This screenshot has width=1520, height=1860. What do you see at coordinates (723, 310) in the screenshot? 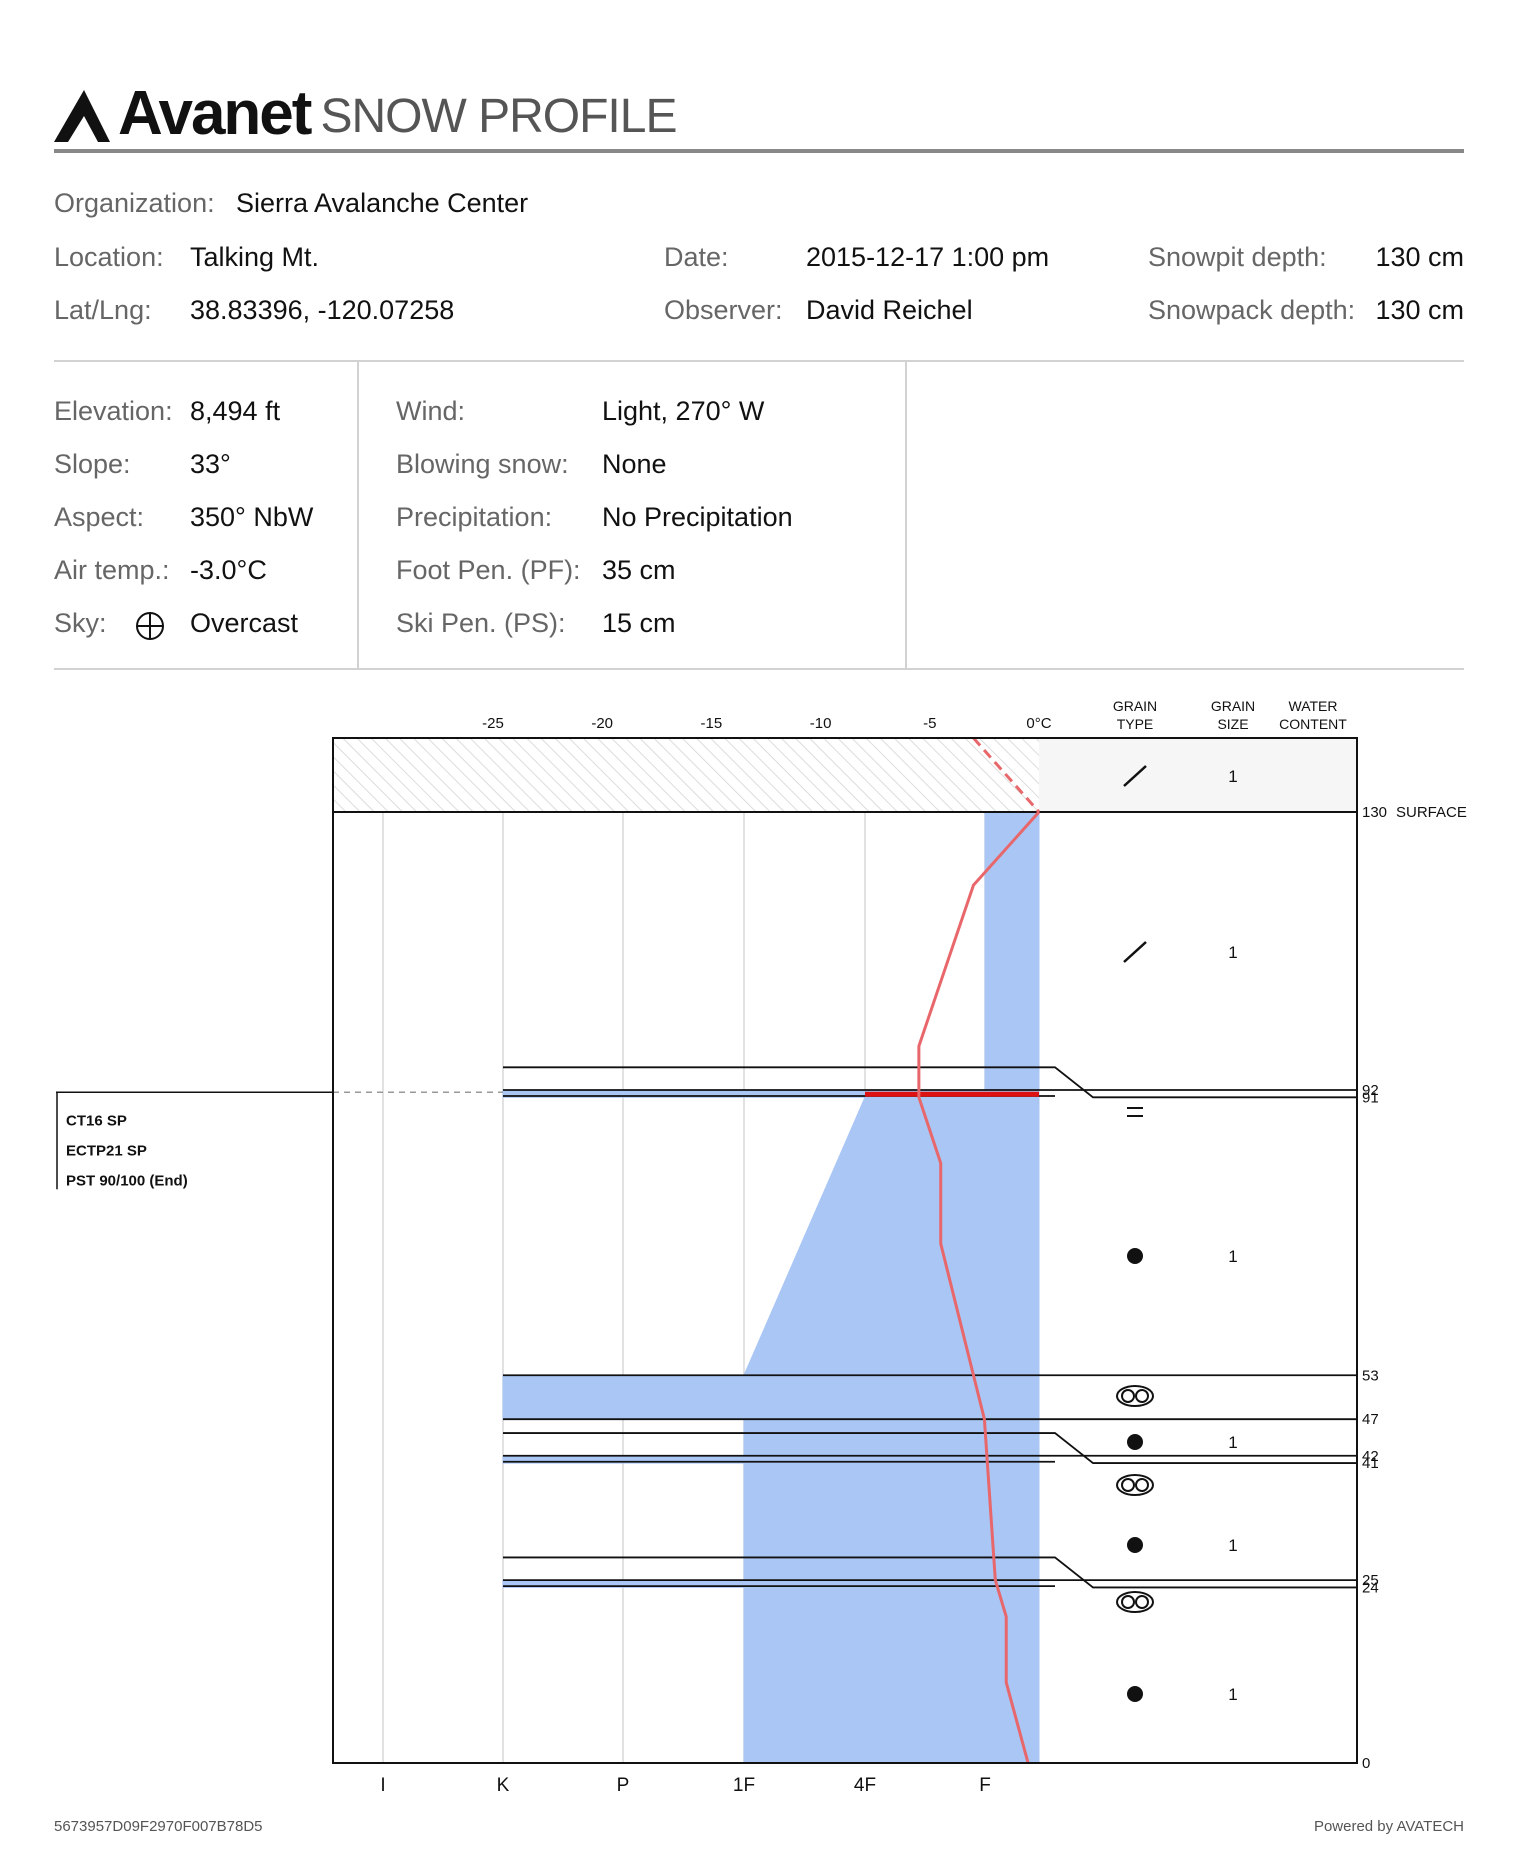
I see `observer-label: Observer:` at bounding box center [723, 310].